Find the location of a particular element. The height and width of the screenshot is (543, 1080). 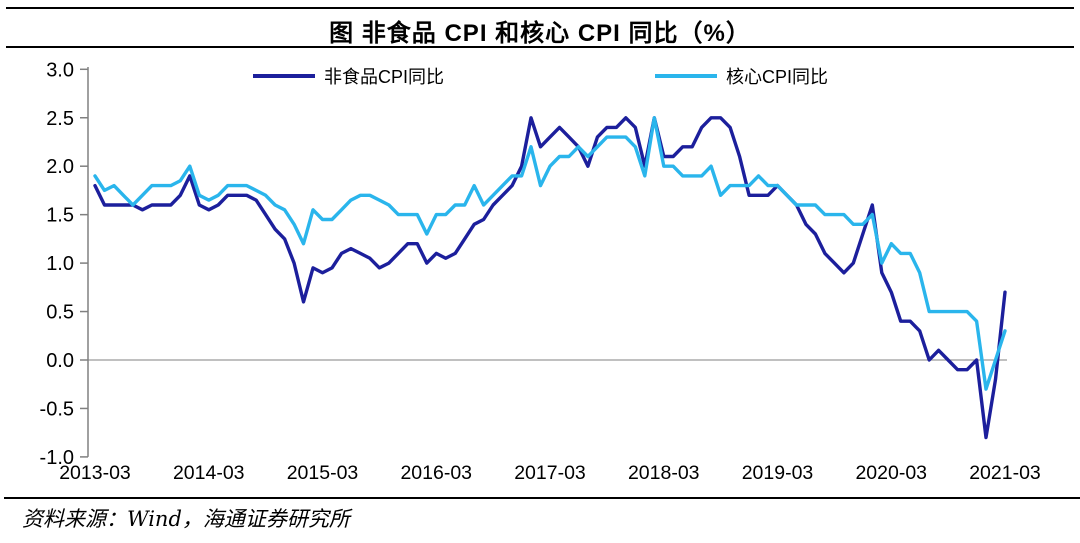

y-tick-label: 0.5 is located at coordinates (60, 313).